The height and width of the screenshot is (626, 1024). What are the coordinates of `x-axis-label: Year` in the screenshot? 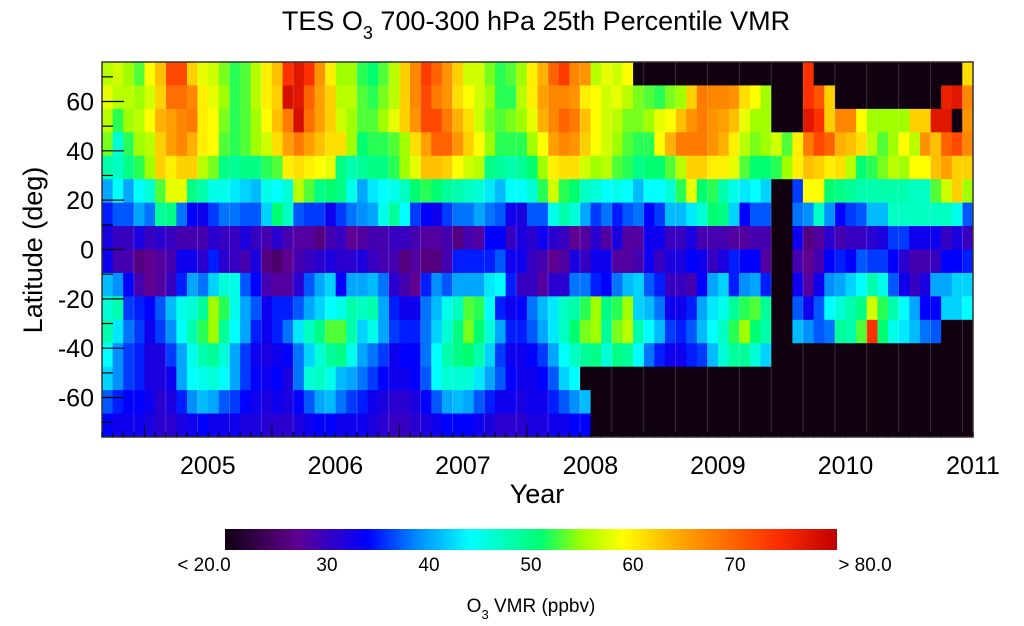 It's located at (537, 494).